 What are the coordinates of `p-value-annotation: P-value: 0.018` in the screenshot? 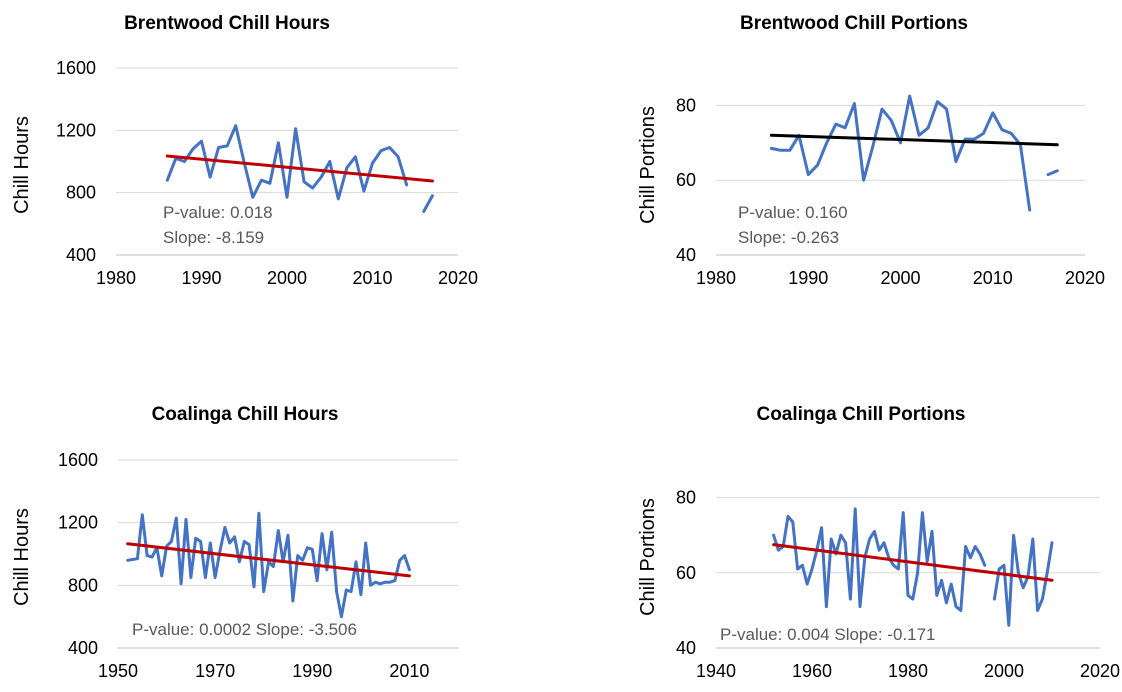 It's located at (218, 212).